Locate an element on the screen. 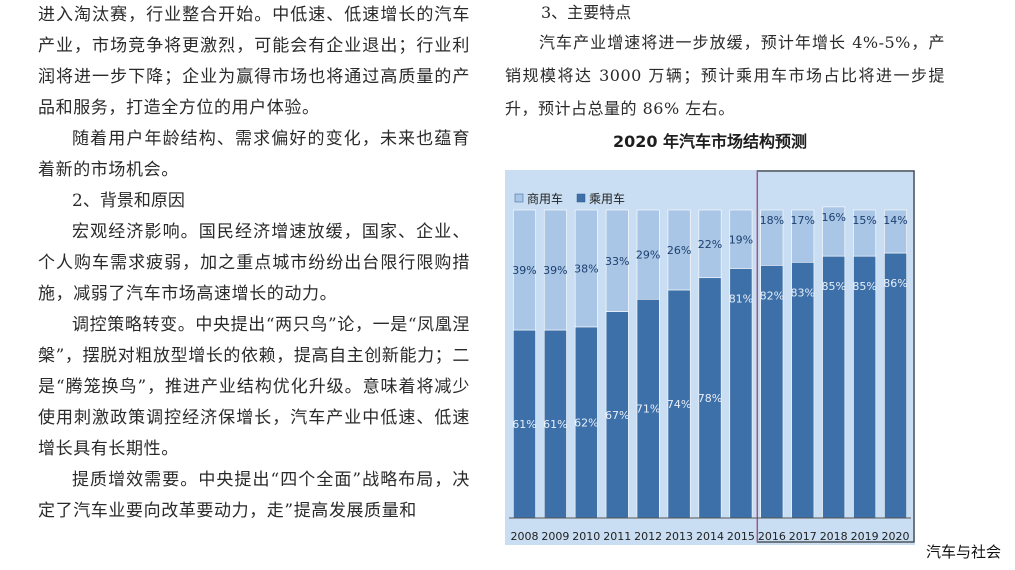  data-label-passenger: 62% is located at coordinates (586, 423).